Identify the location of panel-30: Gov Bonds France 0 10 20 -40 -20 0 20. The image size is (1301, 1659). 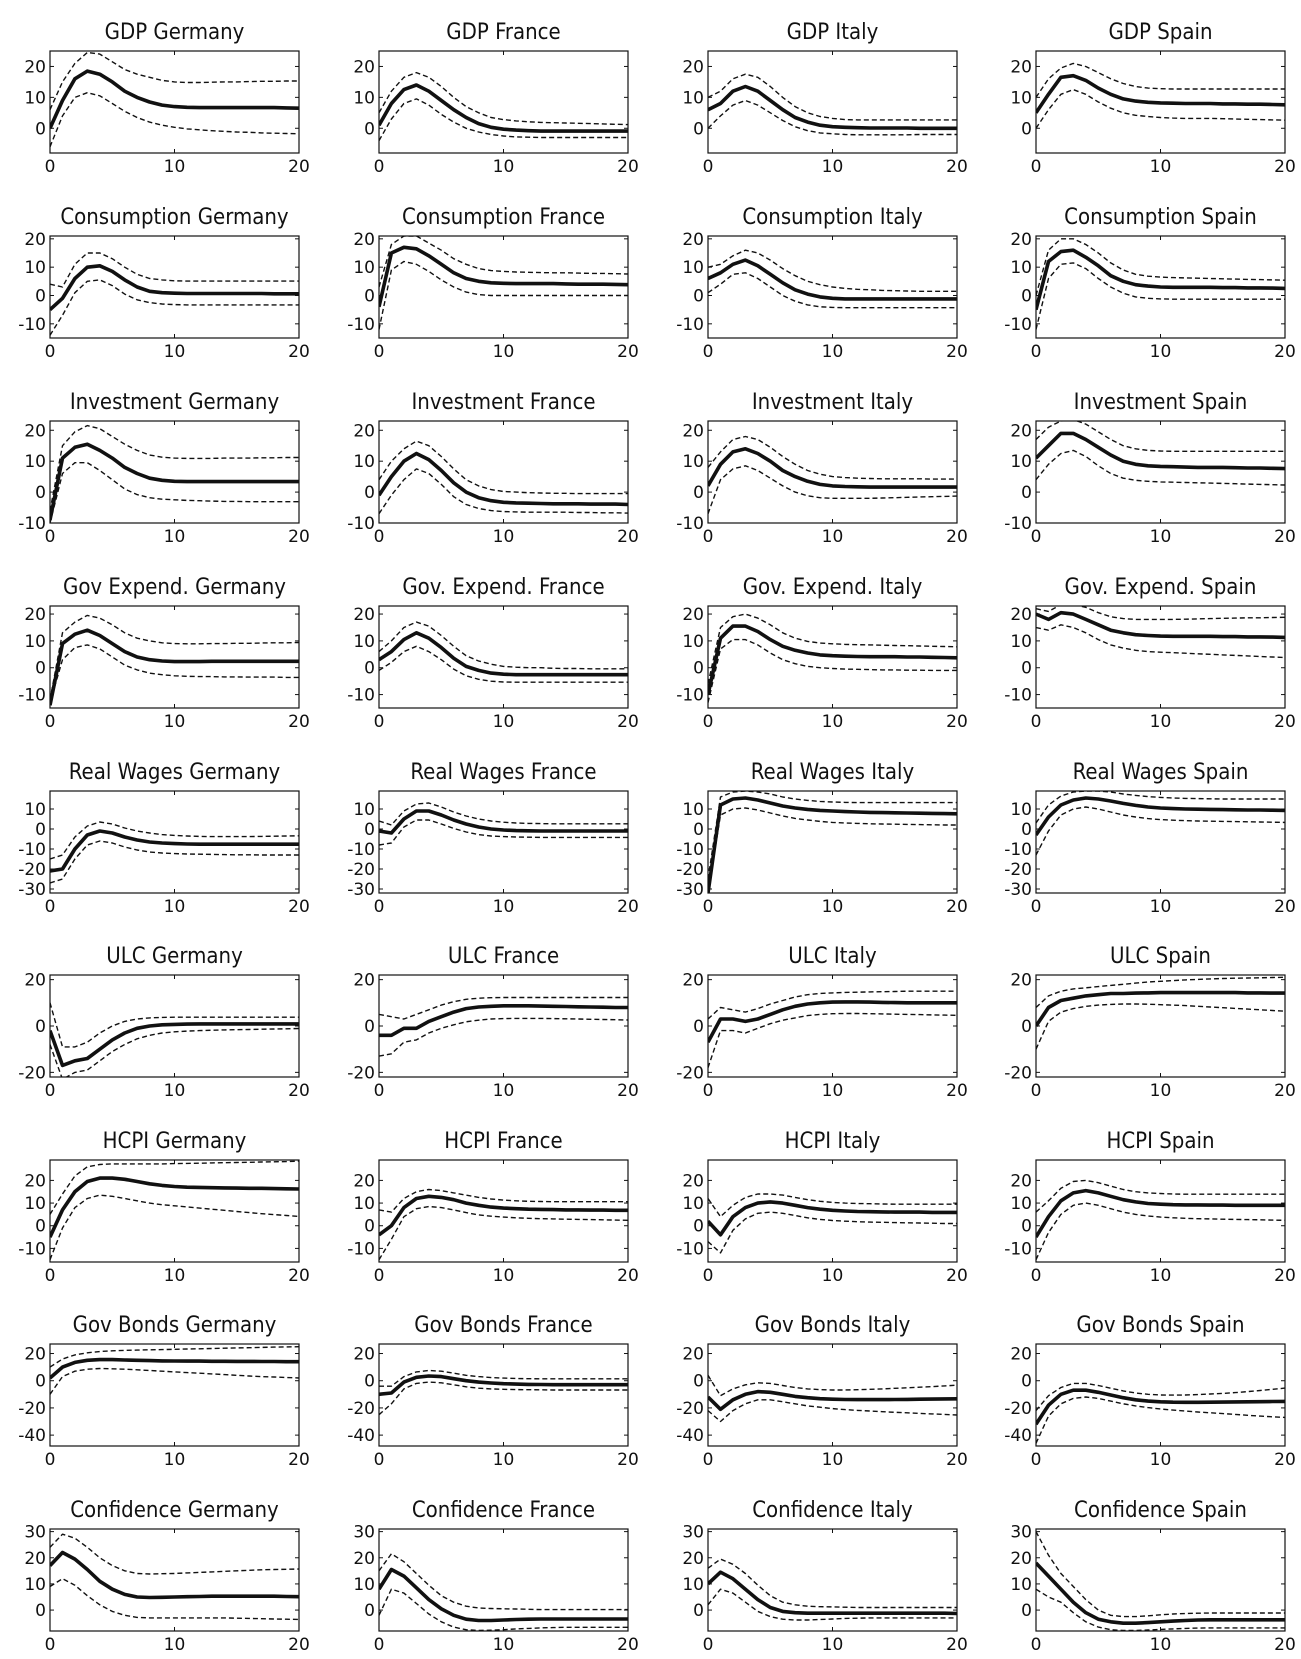
(493, 1391).